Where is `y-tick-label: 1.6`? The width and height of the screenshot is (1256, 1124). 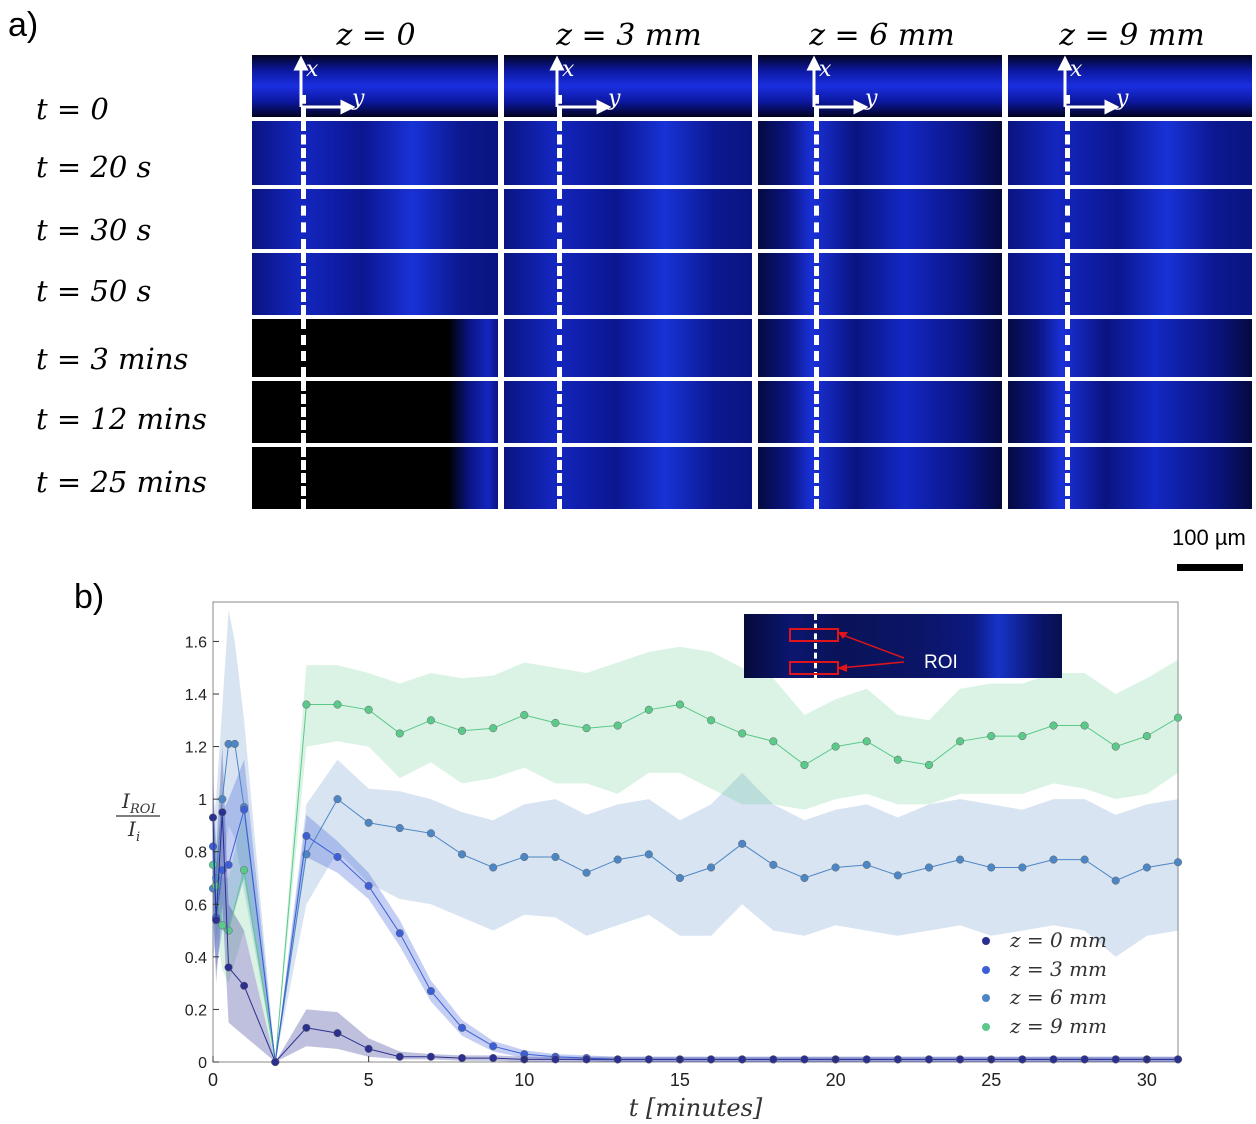
y-tick-label: 1.6 is located at coordinates (196, 642).